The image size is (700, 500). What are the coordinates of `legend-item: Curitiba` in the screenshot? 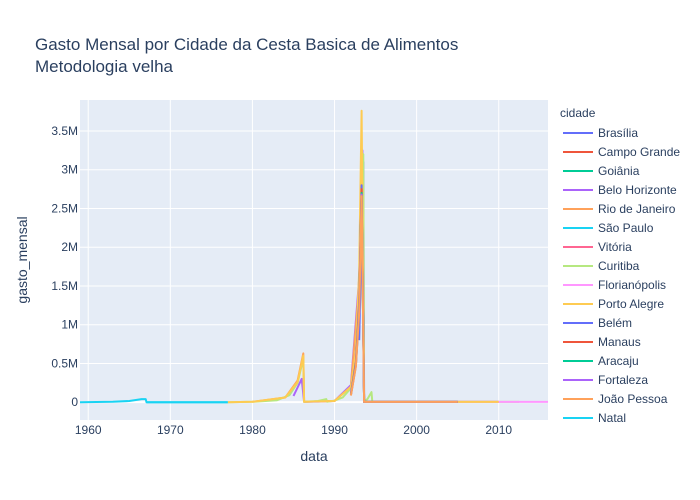 It's located at (620, 265).